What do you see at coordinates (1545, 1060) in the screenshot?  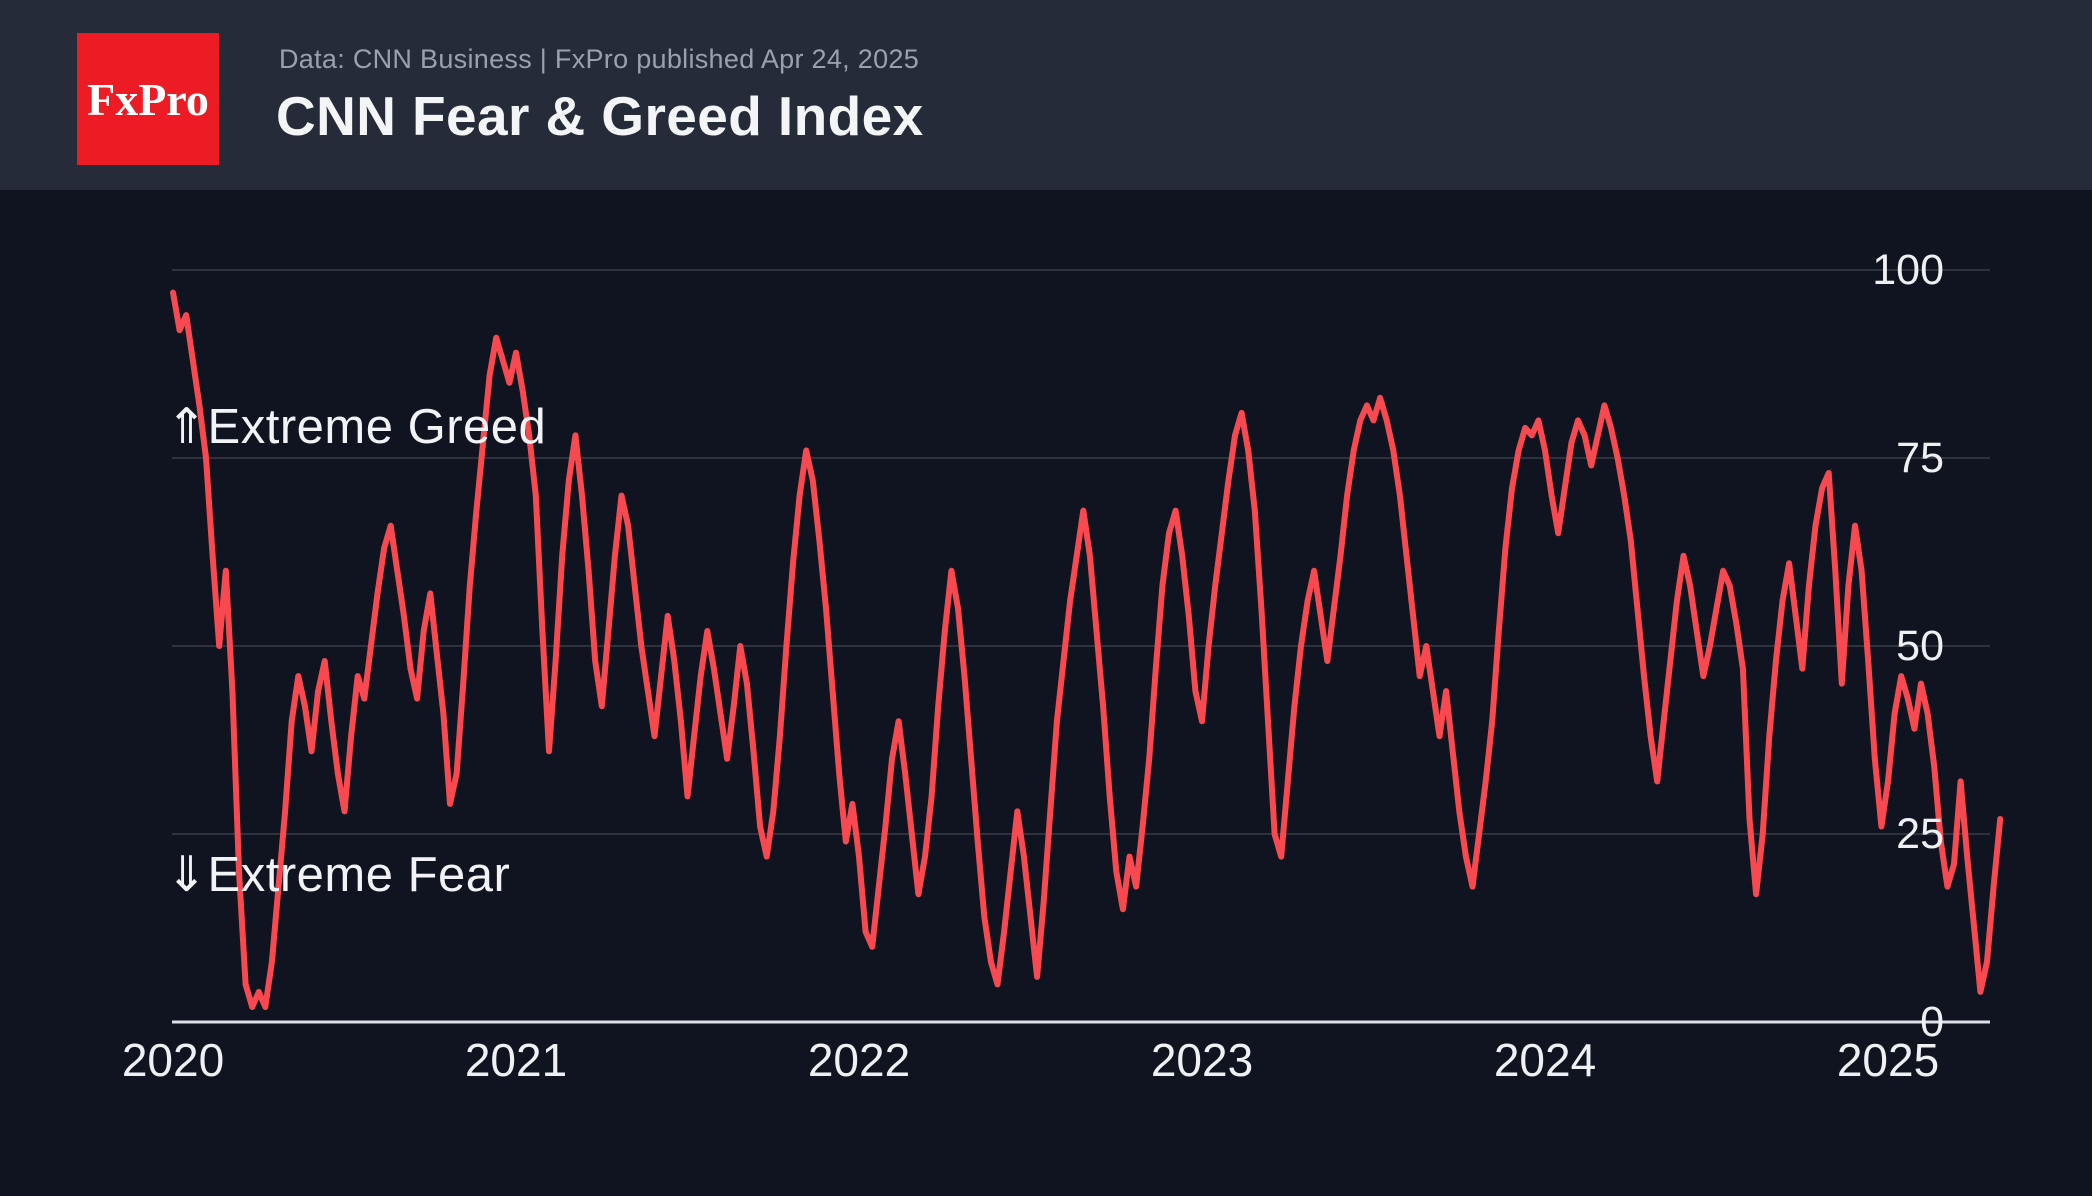 I see `x-tick-label: 2024` at bounding box center [1545, 1060].